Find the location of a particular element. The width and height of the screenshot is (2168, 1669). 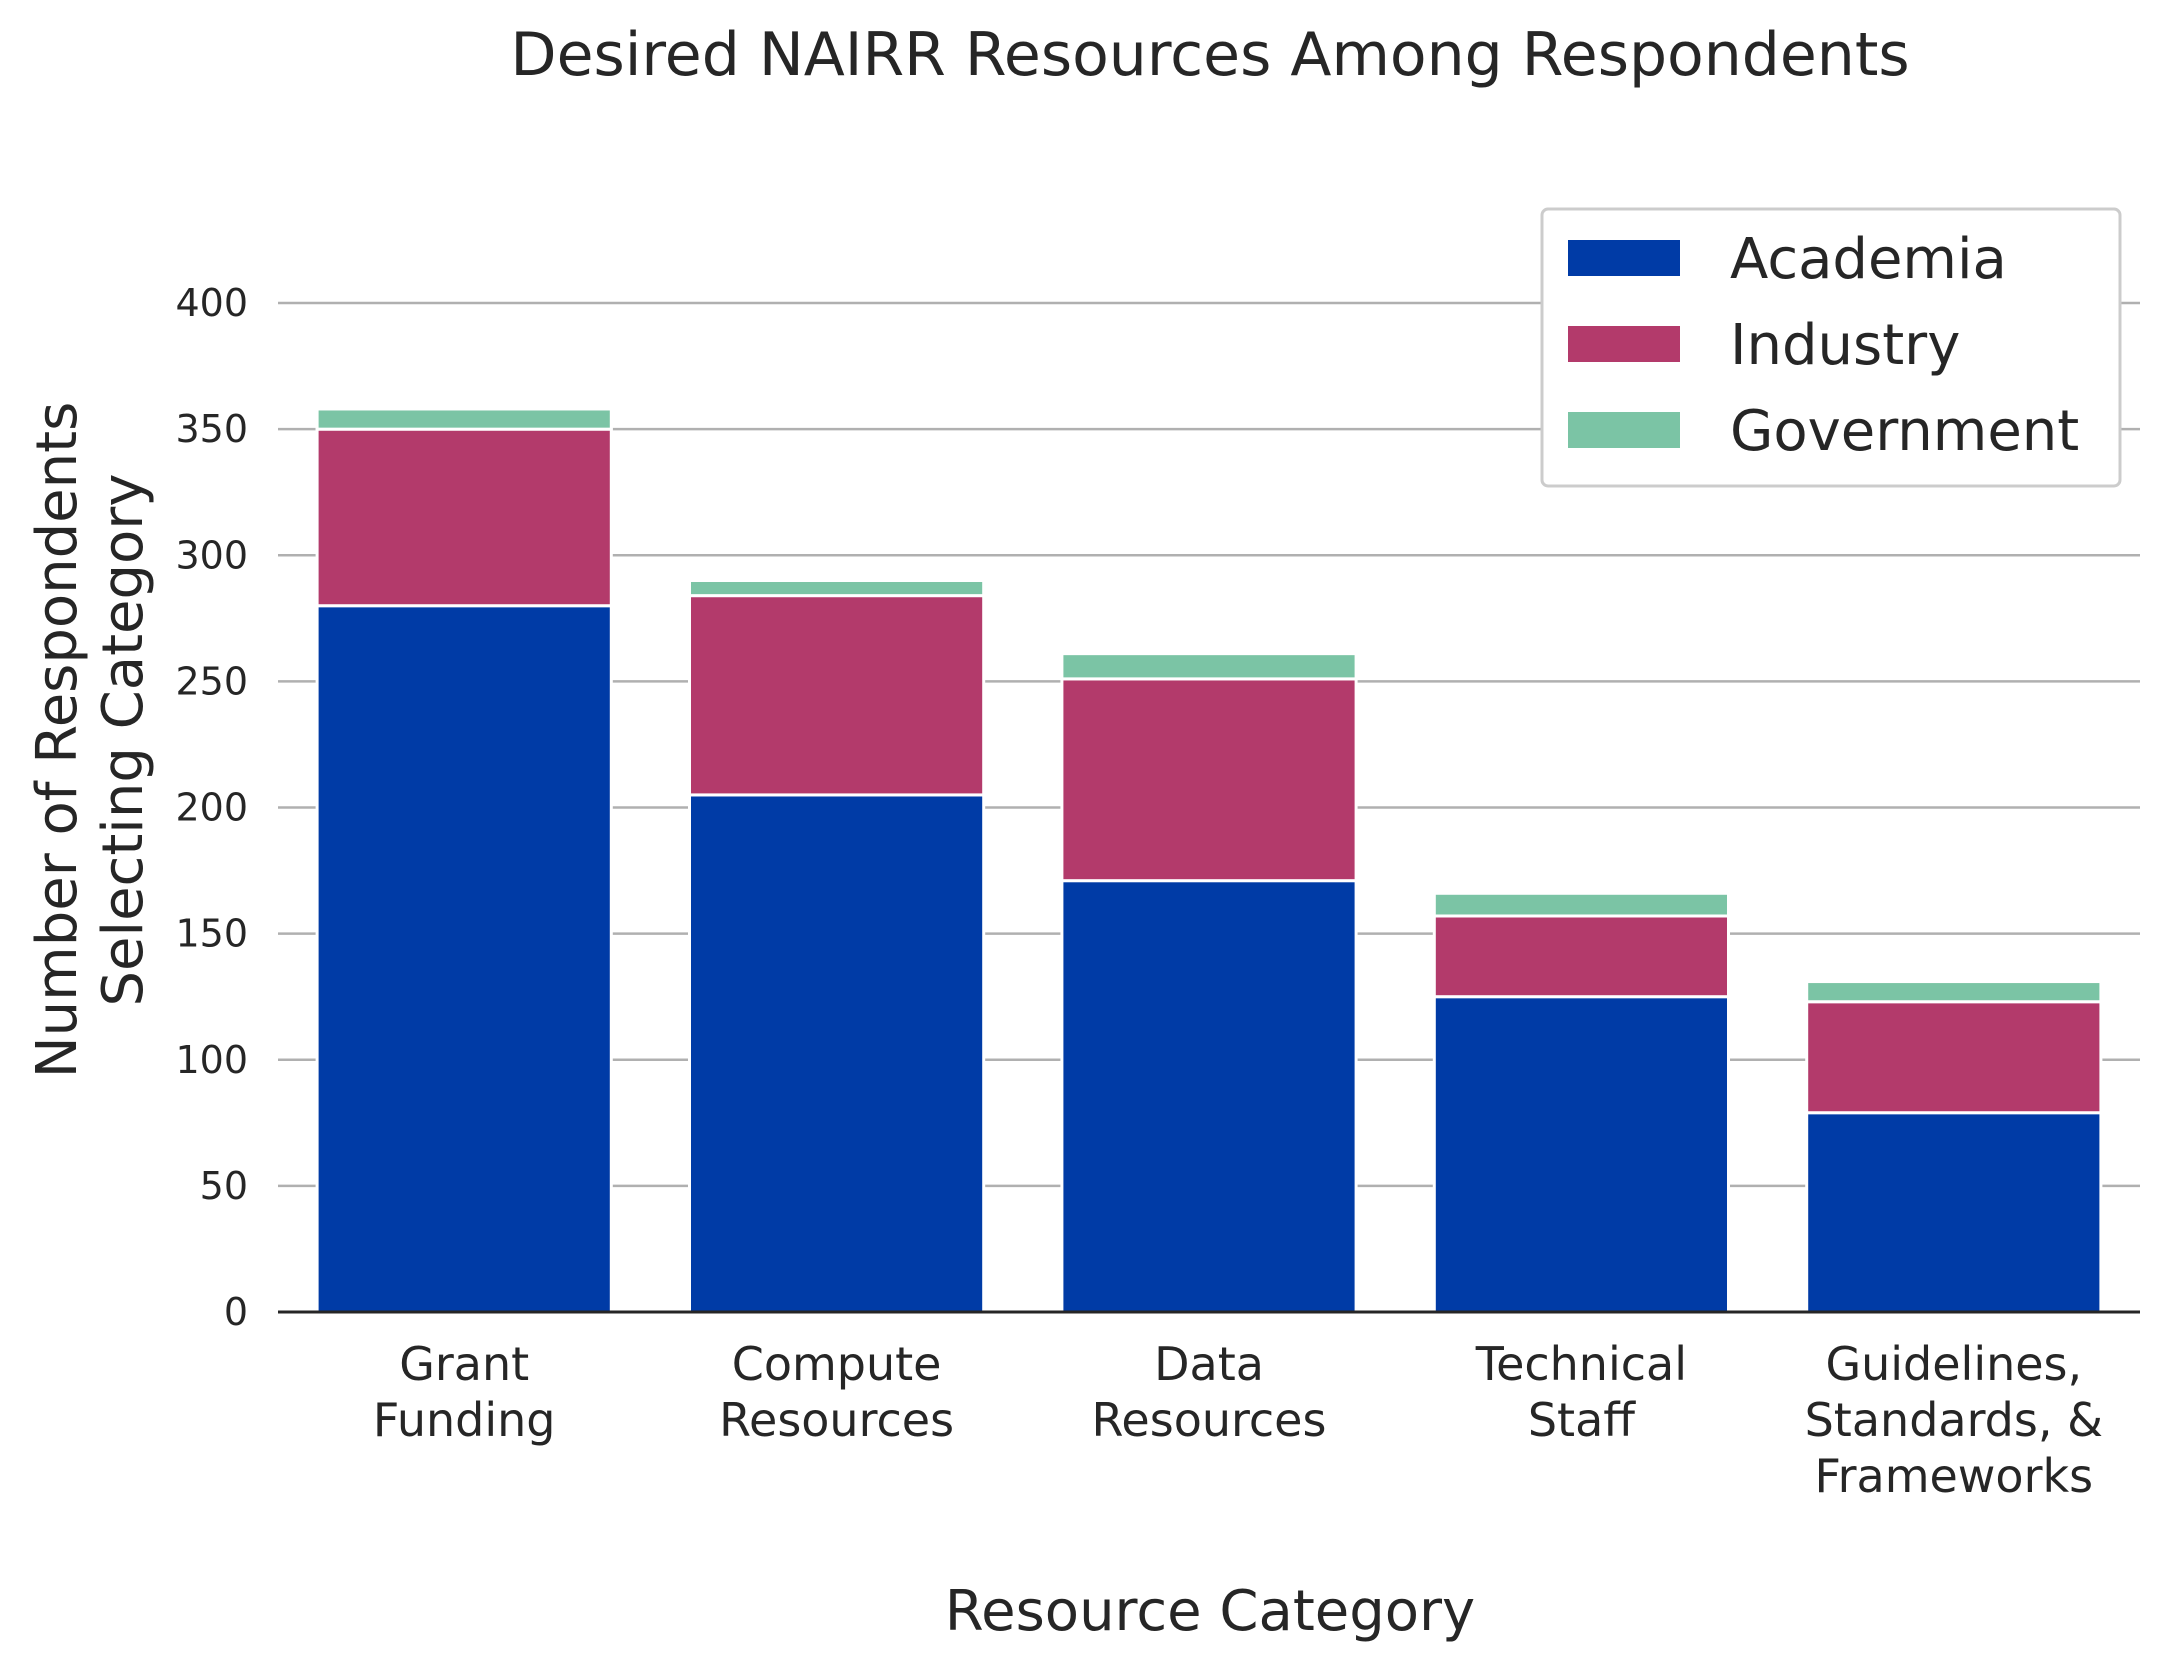

y-tick-label-350: 350 is located at coordinates (211, 429).